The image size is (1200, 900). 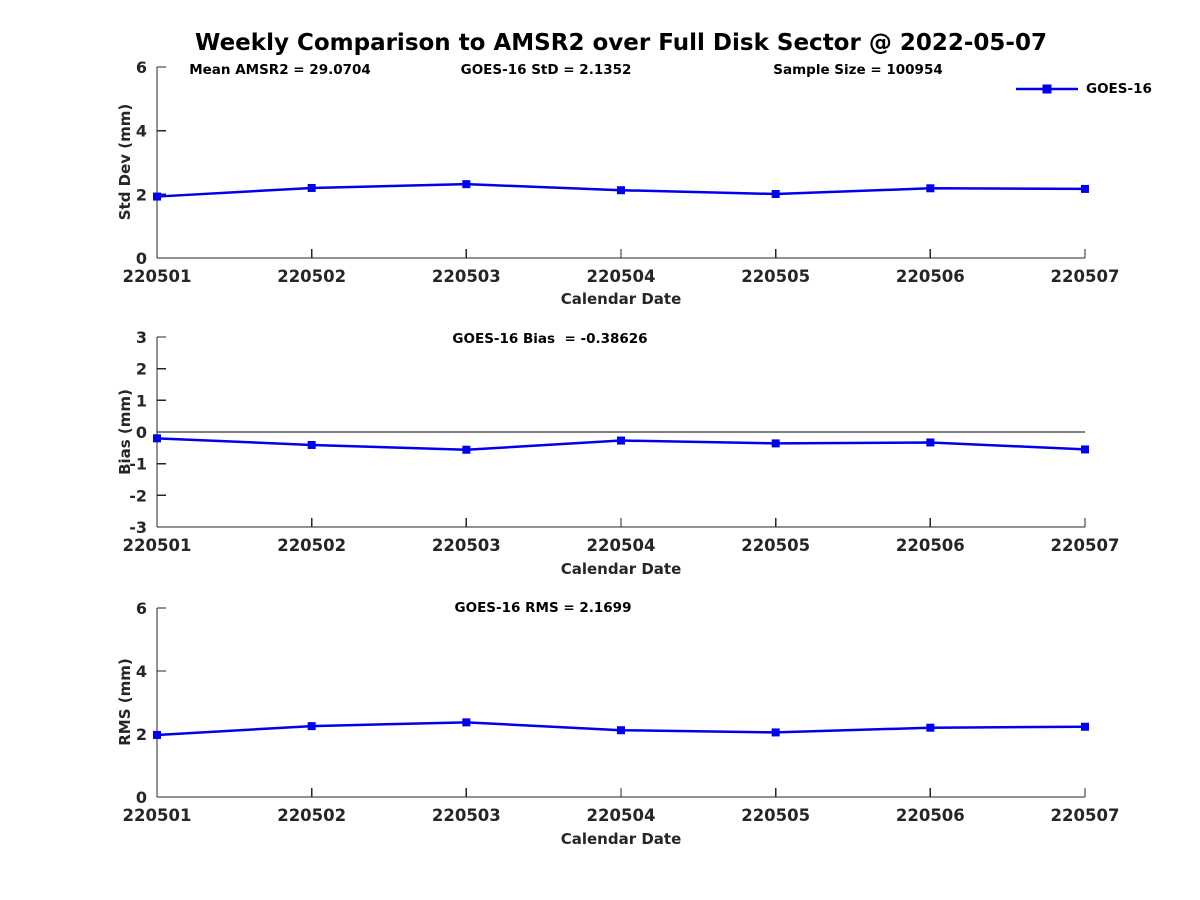 I want to click on legend: GOES-16, so click(x=1083, y=89).